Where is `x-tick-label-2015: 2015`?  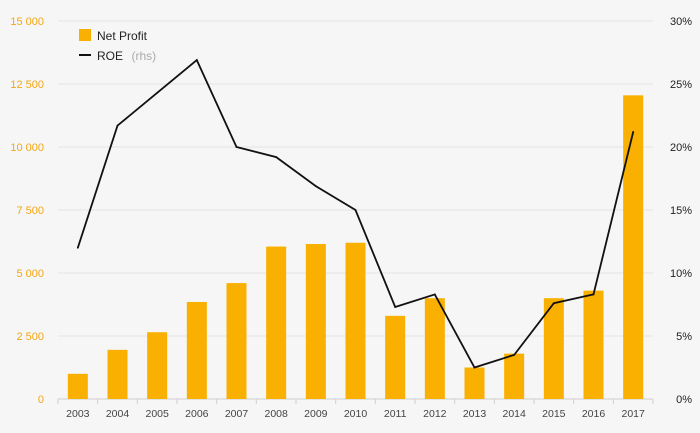
x-tick-label-2015: 2015 is located at coordinates (554, 414).